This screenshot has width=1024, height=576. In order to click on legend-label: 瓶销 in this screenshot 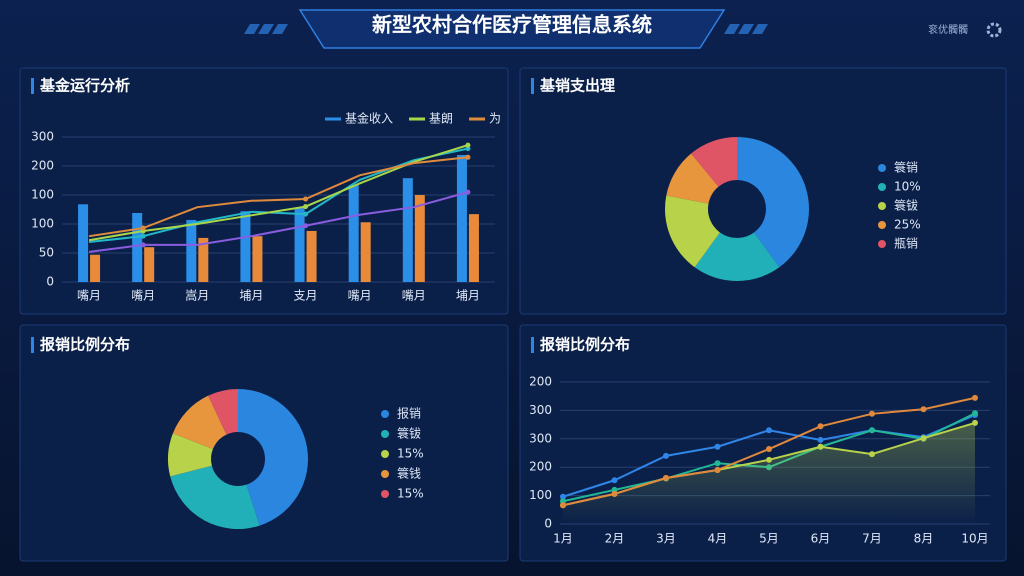, I will do `click(906, 244)`.